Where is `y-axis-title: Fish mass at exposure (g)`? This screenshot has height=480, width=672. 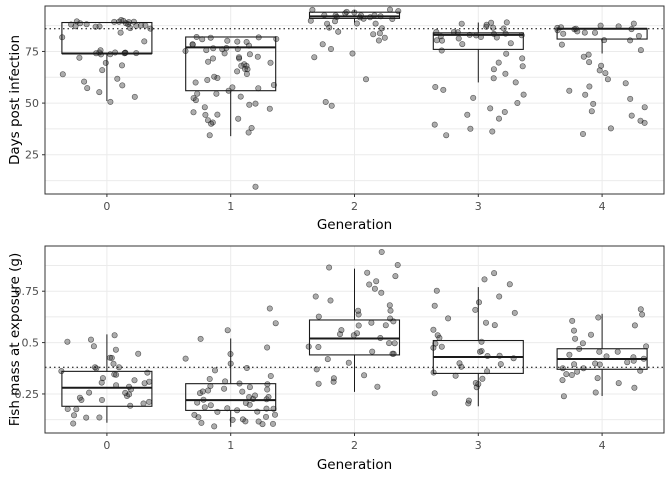
y-axis-title: Fish mass at exposure (g) is located at coordinates (15, 339).